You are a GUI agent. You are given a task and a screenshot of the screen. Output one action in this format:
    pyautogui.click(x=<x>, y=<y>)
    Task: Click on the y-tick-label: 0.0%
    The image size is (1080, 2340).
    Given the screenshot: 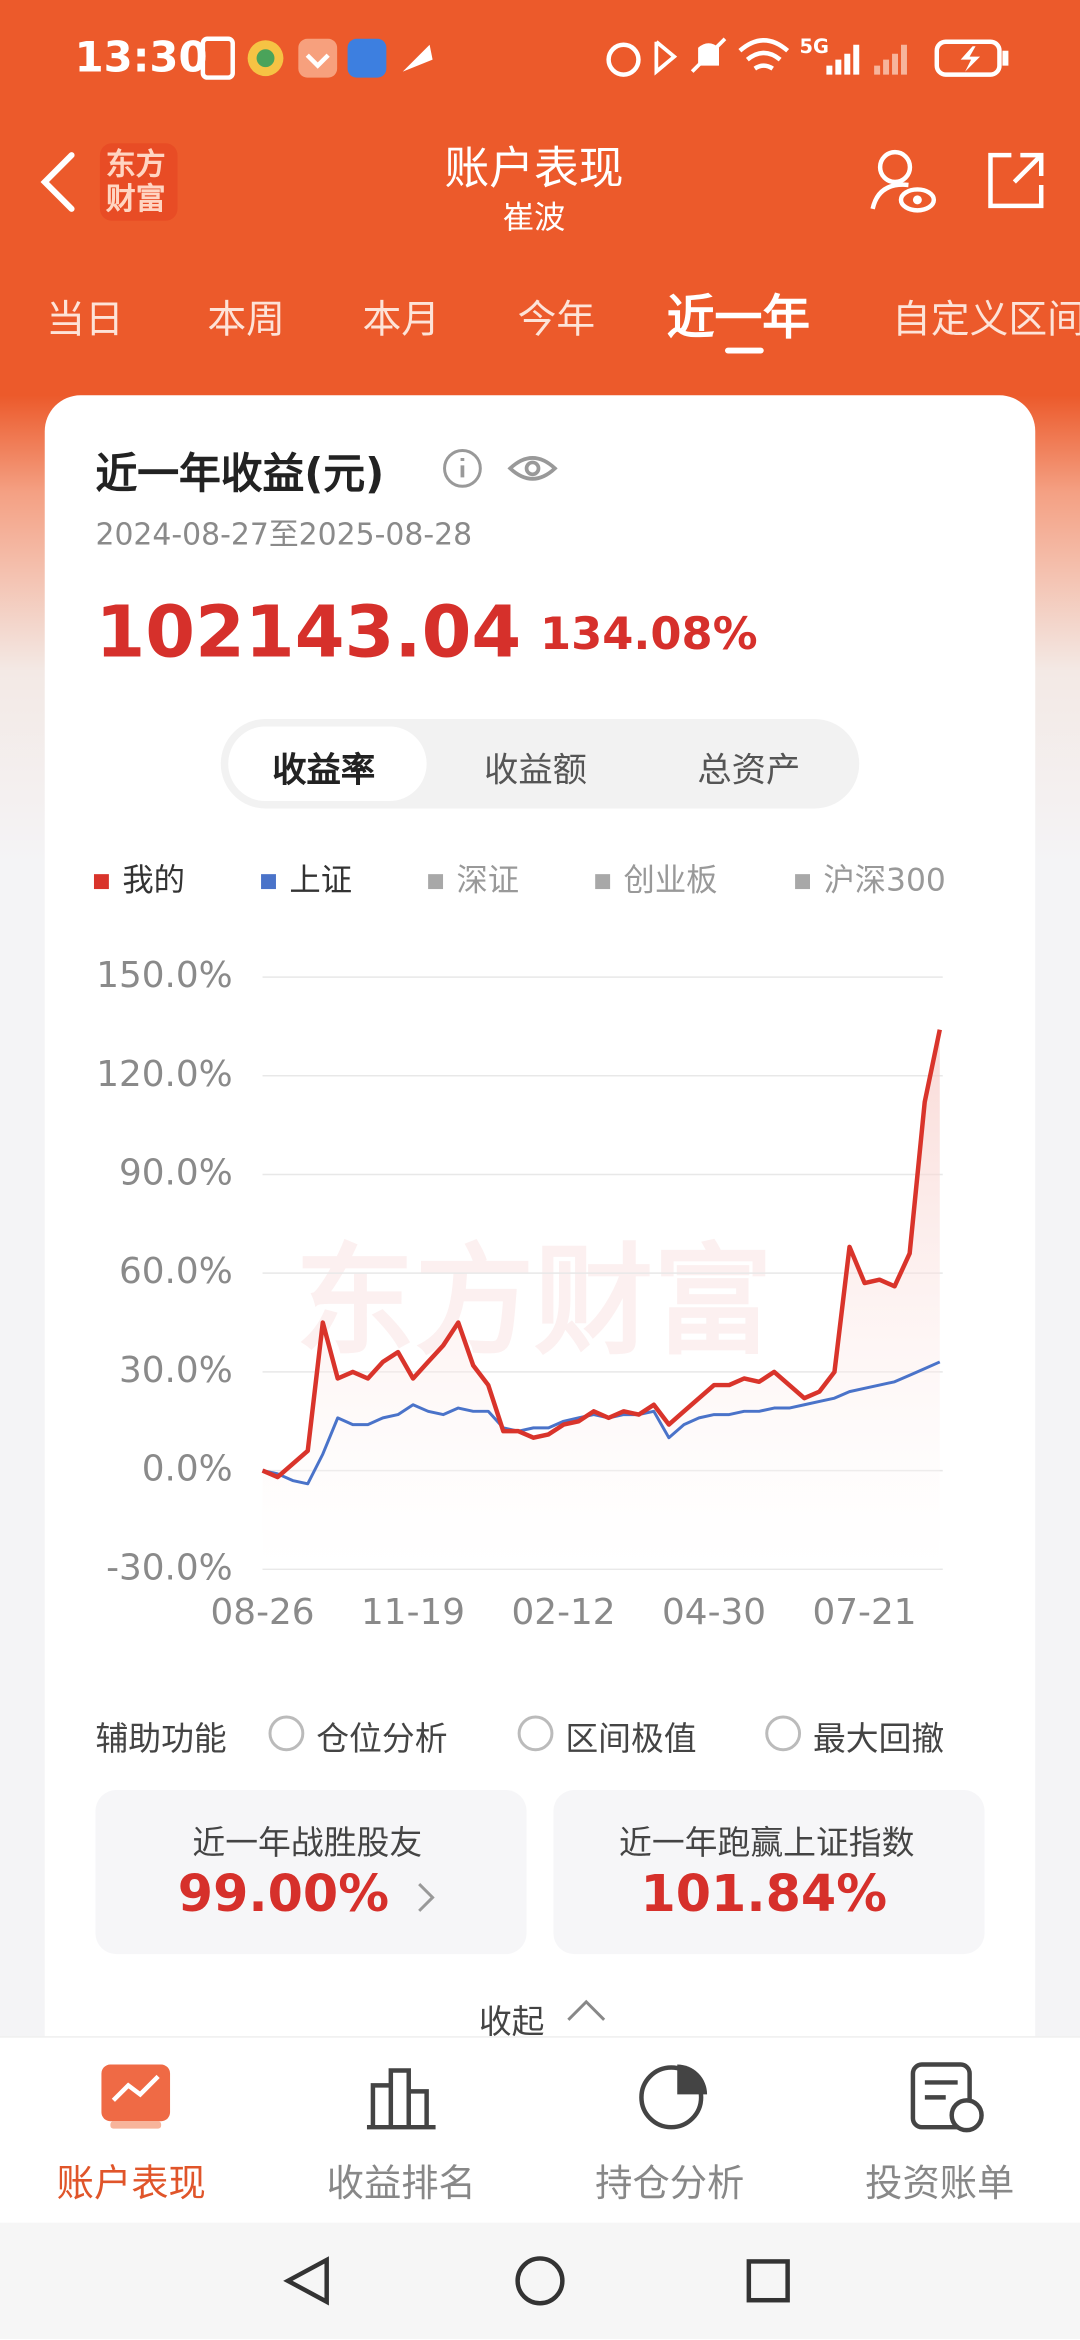 What is the action you would take?
    pyautogui.click(x=187, y=1469)
    